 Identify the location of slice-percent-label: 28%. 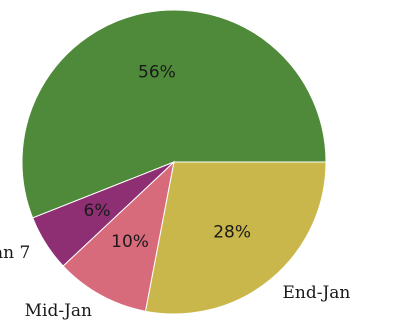
(232, 232).